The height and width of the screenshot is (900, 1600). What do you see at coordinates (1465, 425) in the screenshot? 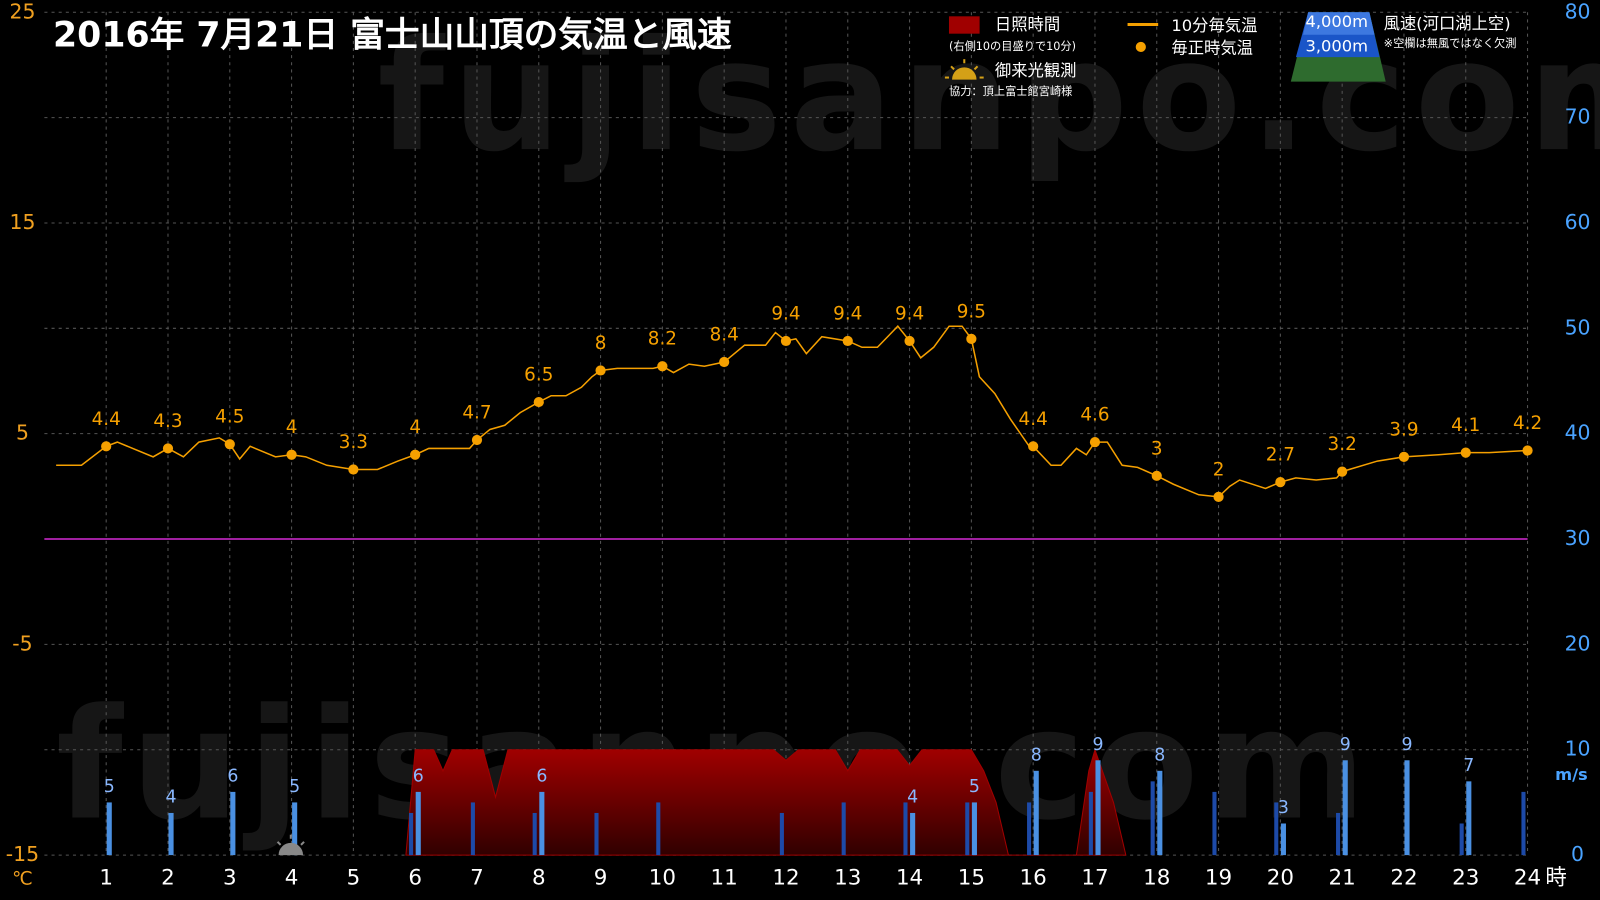
I see `temperature-label: 4.1` at bounding box center [1465, 425].